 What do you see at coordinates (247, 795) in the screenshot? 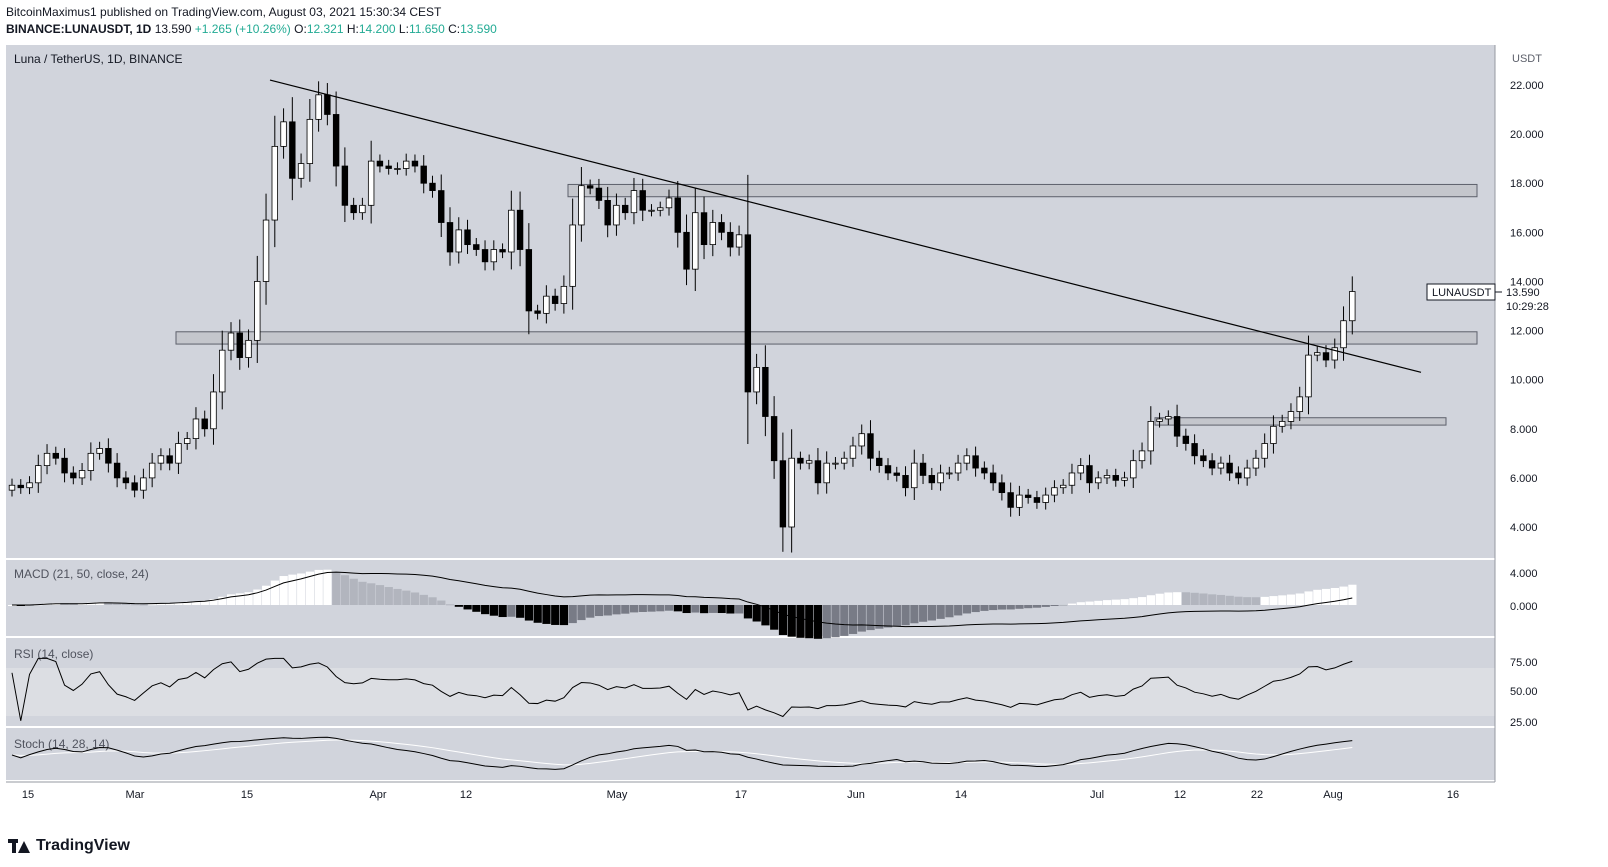
I see `time-tick-label: 15` at bounding box center [247, 795].